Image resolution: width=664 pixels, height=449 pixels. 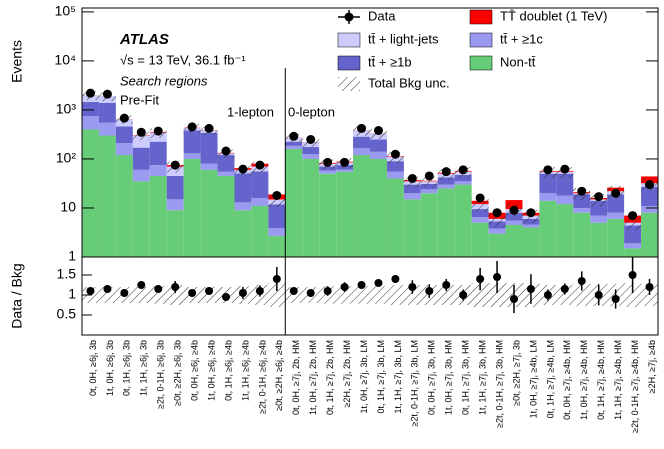 I want to click on x-tick-label: 1t, 1H, ≥6j, 3b, so click(x=144, y=368).